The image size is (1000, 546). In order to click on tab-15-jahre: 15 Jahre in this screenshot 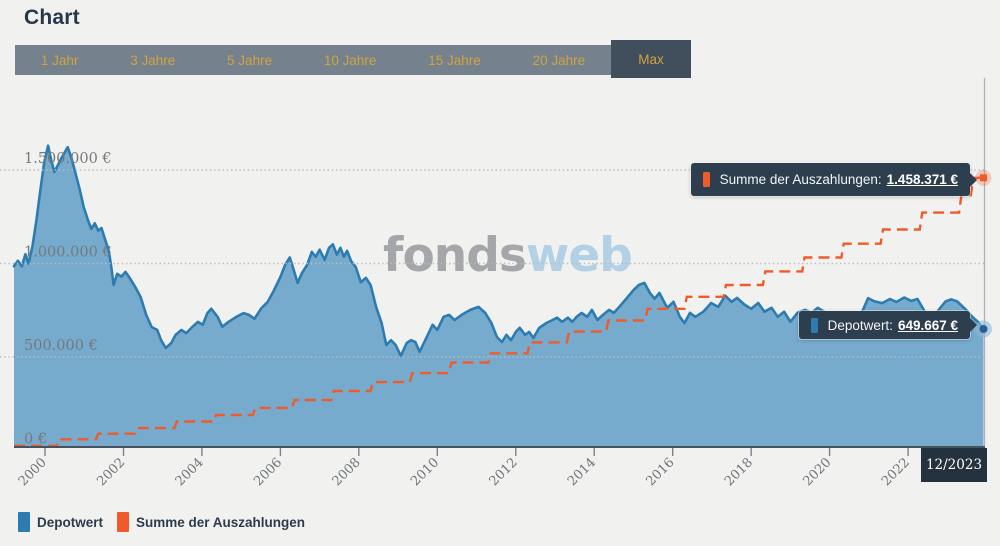, I will do `click(454, 60)`.